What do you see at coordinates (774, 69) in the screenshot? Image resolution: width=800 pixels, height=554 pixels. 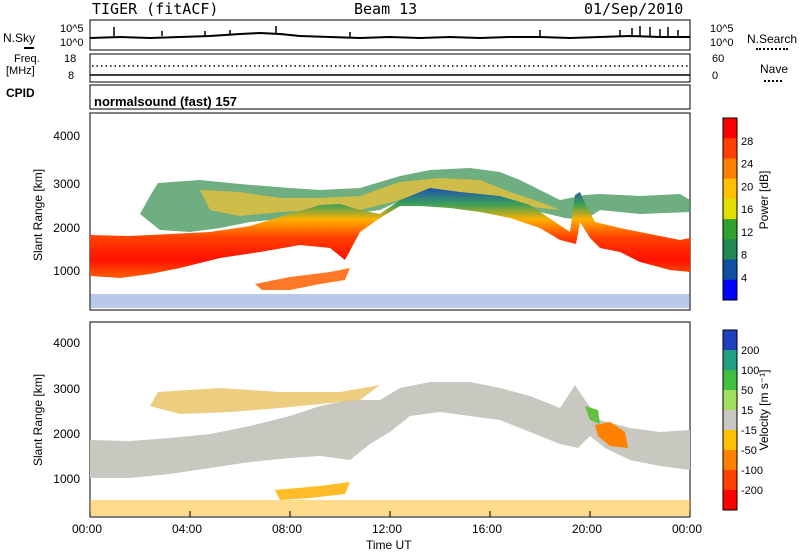 I see `nave-label: Nave` at bounding box center [774, 69].